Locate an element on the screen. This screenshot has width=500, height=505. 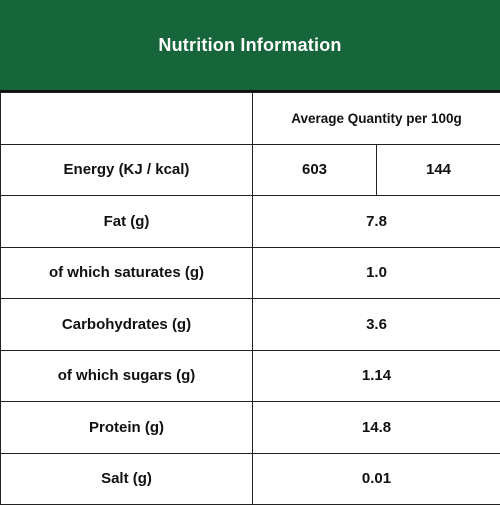
row-label: Fat (g) is located at coordinates (127, 222).